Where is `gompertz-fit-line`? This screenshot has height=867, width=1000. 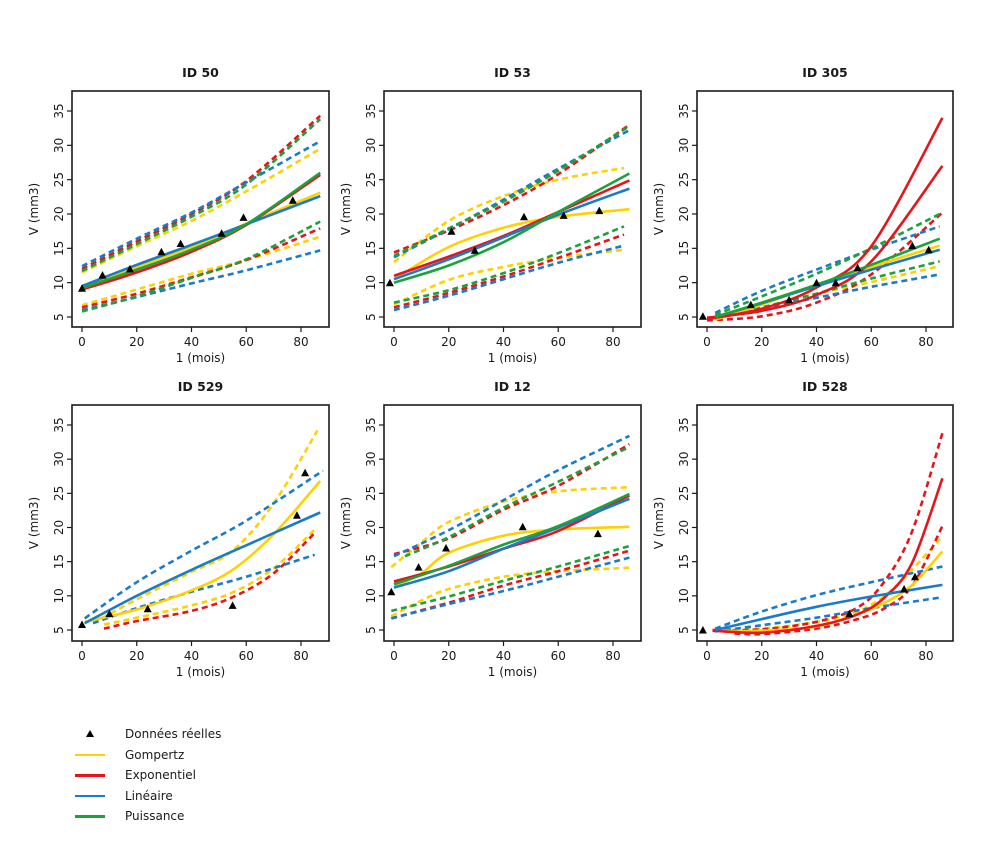 gompertz-fit-line is located at coordinates (201, 240).